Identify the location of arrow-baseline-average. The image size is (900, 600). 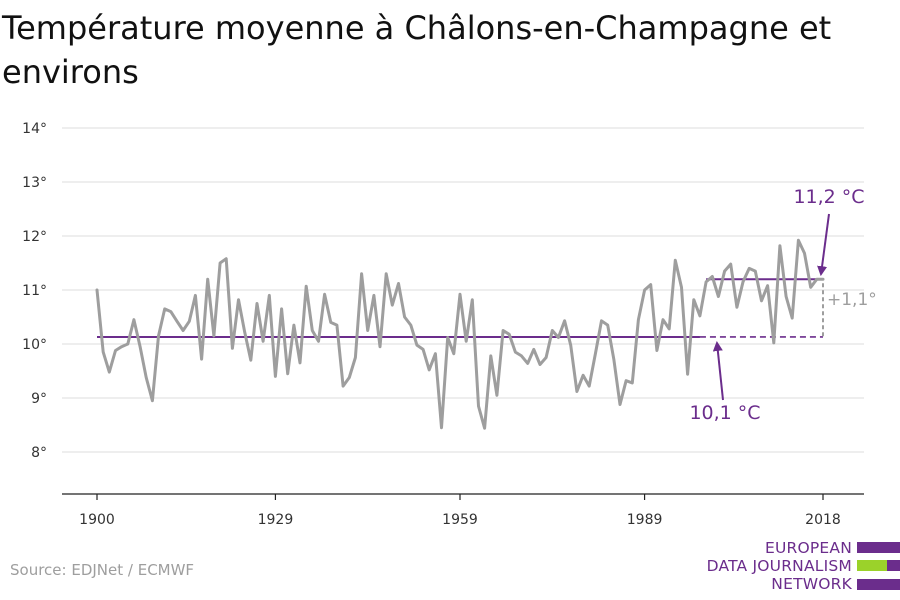
(718, 370).